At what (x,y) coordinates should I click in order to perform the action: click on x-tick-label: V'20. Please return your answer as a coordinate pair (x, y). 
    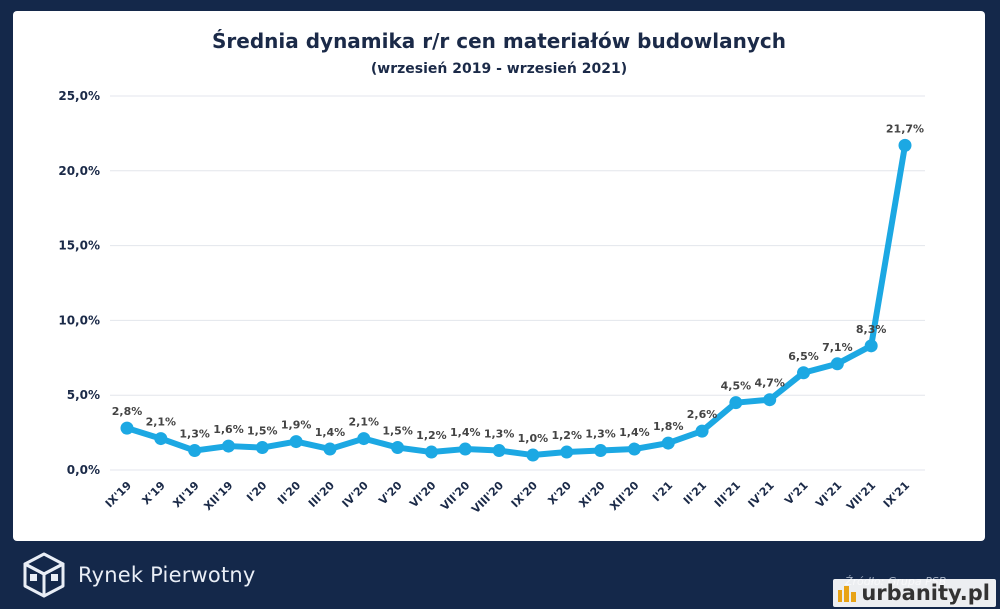
    Looking at the image, I should click on (390, 493).